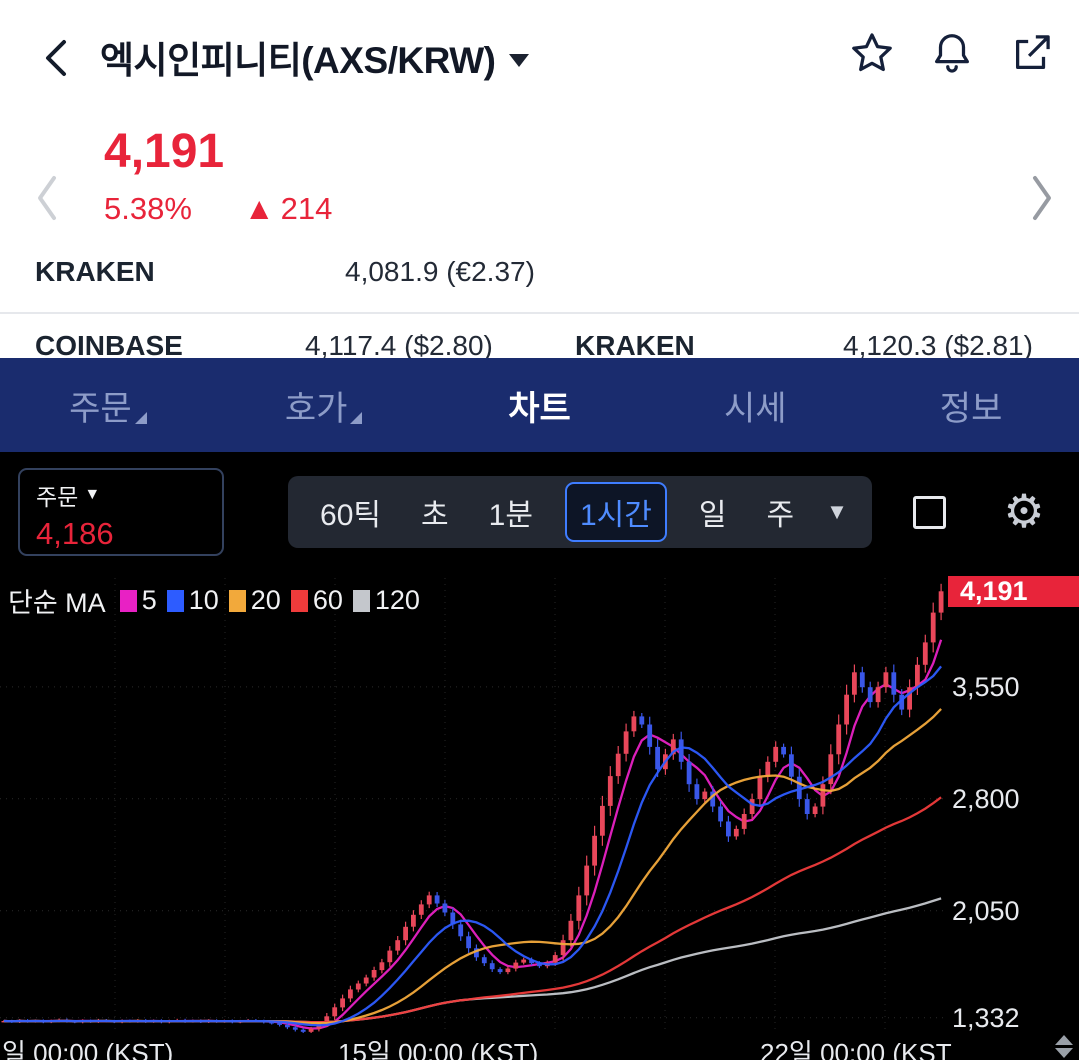 The height and width of the screenshot is (1060, 1079). What do you see at coordinates (92, 494) in the screenshot?
I see `chevron-down-icon: ▼` at bounding box center [92, 494].